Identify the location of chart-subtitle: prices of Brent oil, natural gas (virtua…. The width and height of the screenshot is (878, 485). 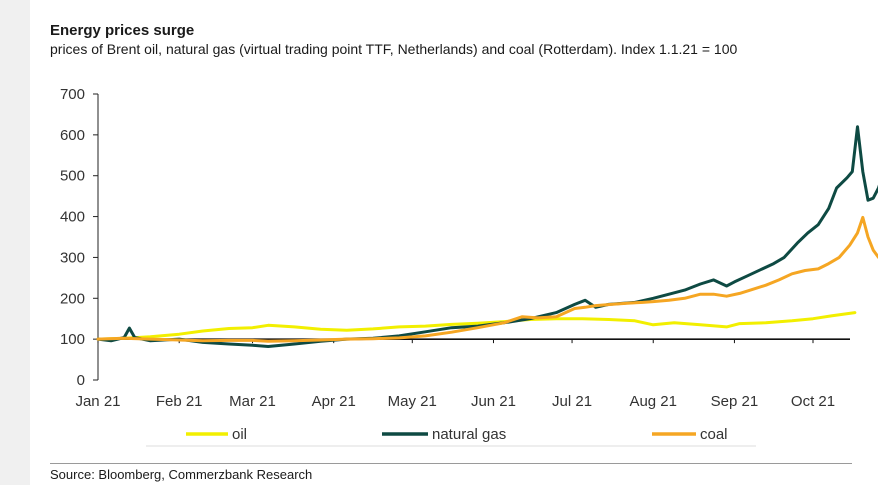
(394, 49).